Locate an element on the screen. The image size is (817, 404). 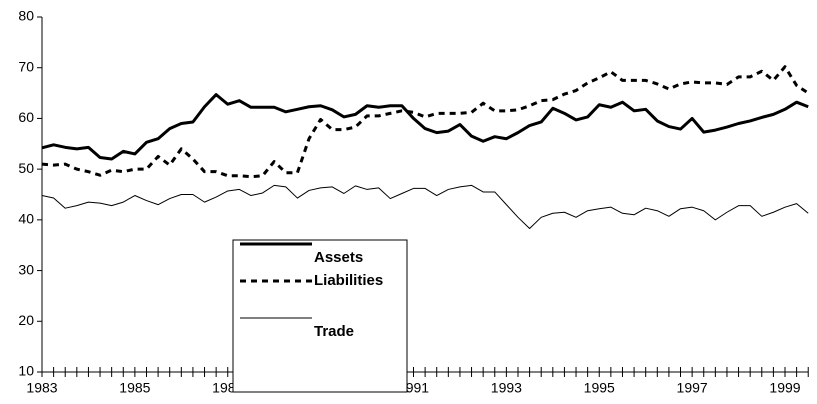
y-tick-label: 30 is located at coordinates (26, 269).